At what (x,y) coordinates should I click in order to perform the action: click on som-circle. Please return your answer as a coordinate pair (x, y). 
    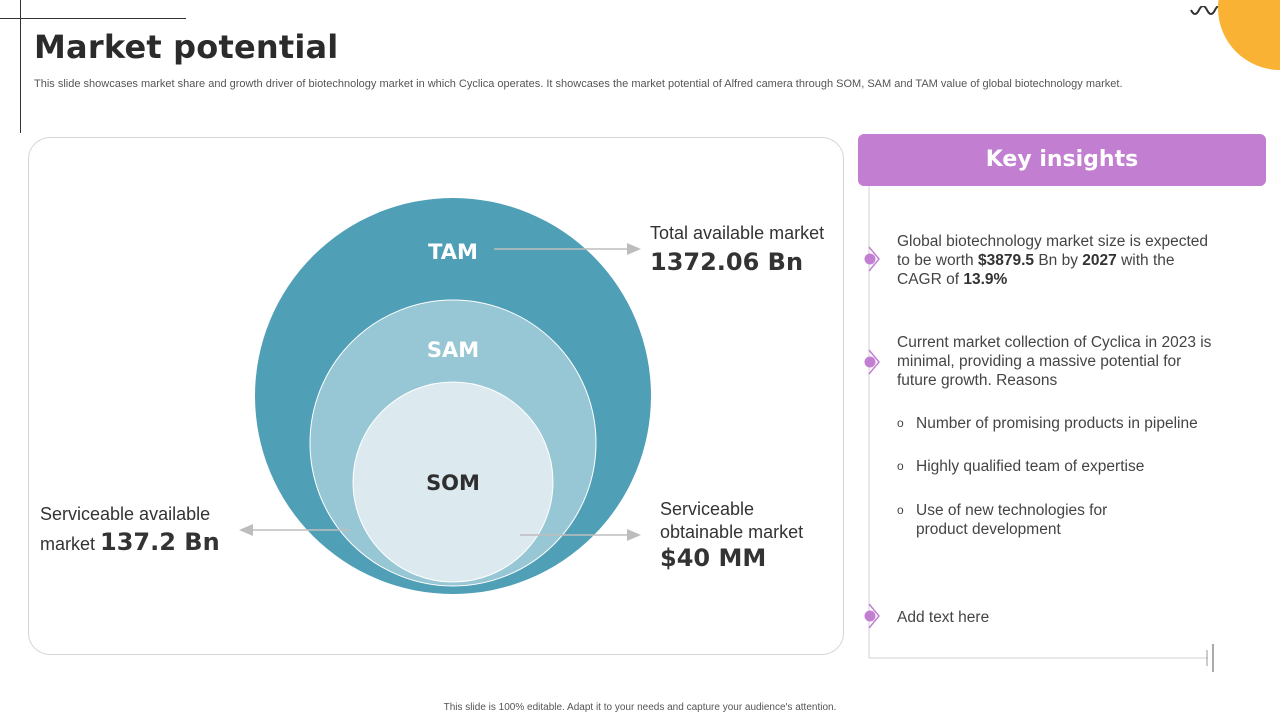
    Looking at the image, I should click on (453, 482).